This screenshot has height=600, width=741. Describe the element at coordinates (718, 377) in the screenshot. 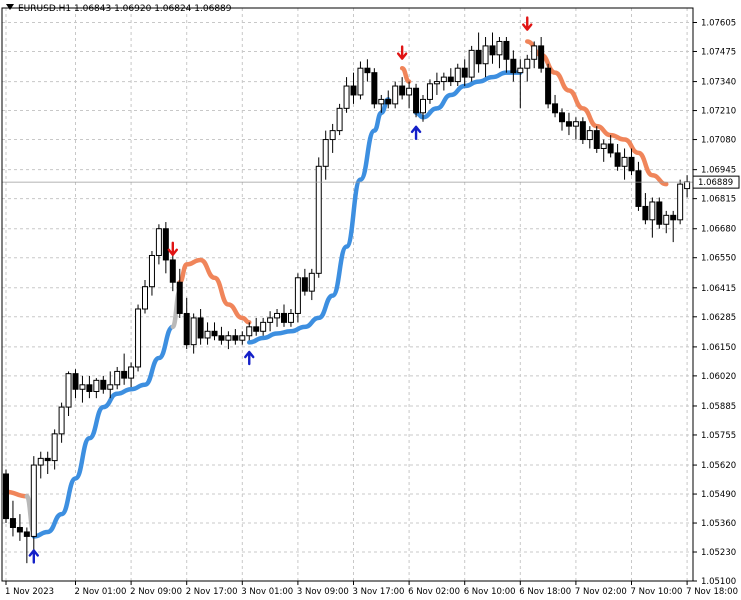

I see `y-tick-label: 1.06020` at that location.